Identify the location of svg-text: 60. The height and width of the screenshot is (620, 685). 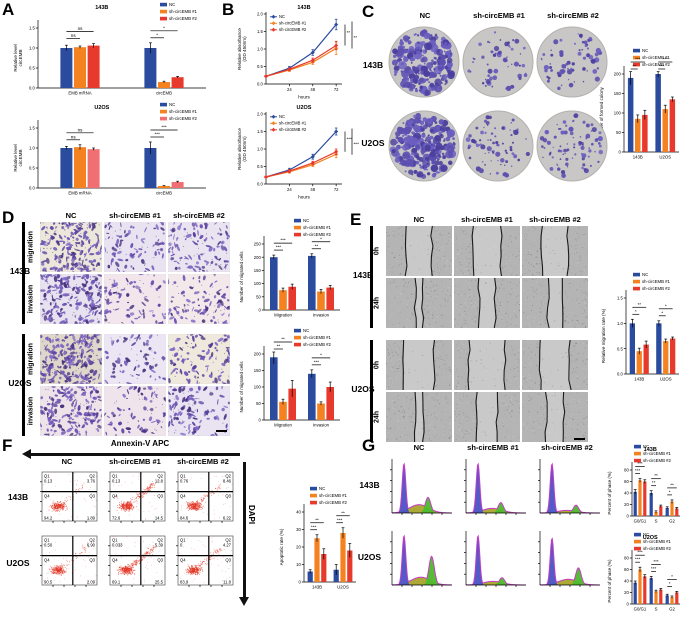
(626, 481).